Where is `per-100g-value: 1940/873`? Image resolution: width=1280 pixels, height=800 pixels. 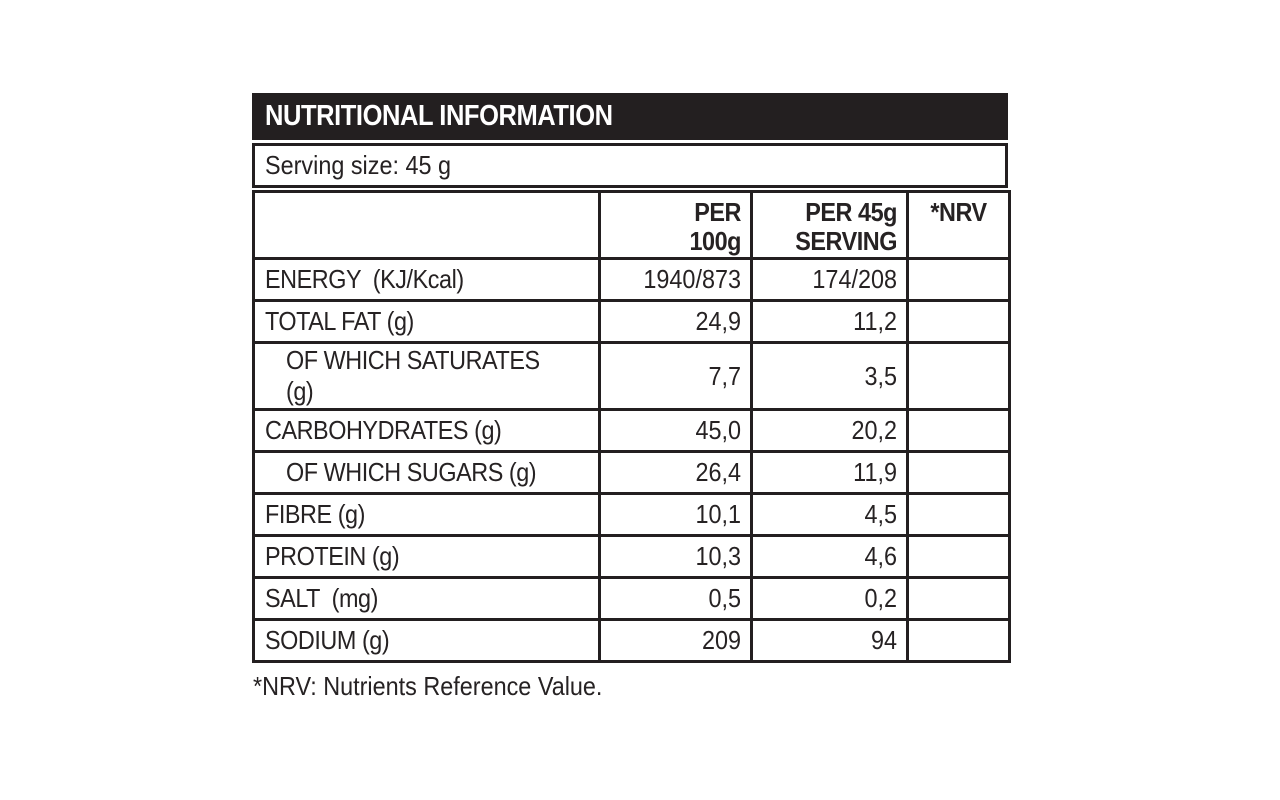 per-100g-value: 1940/873 is located at coordinates (675, 279).